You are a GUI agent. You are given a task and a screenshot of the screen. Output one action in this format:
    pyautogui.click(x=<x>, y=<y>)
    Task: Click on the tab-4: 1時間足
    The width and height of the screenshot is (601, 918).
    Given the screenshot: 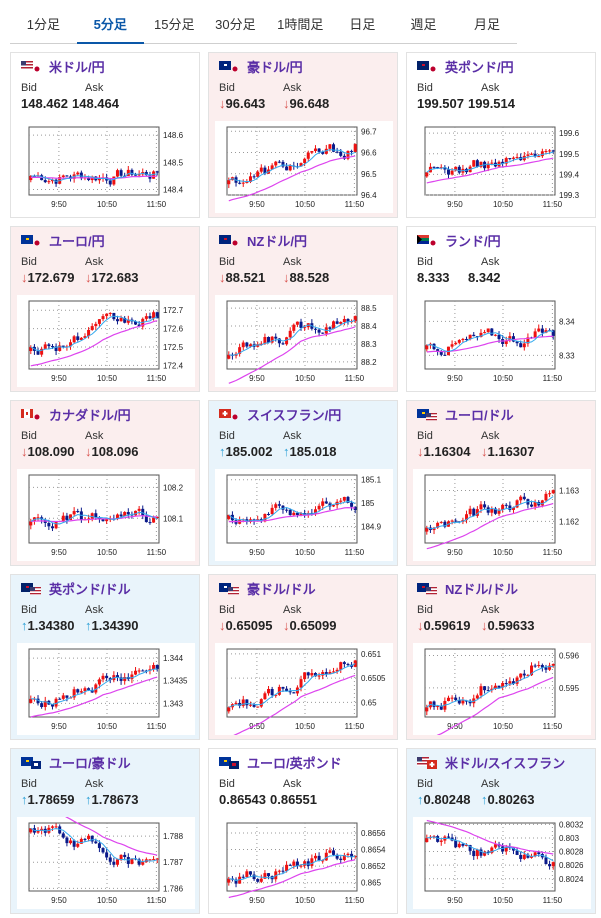 What is the action you would take?
    pyautogui.click(x=300, y=24)
    